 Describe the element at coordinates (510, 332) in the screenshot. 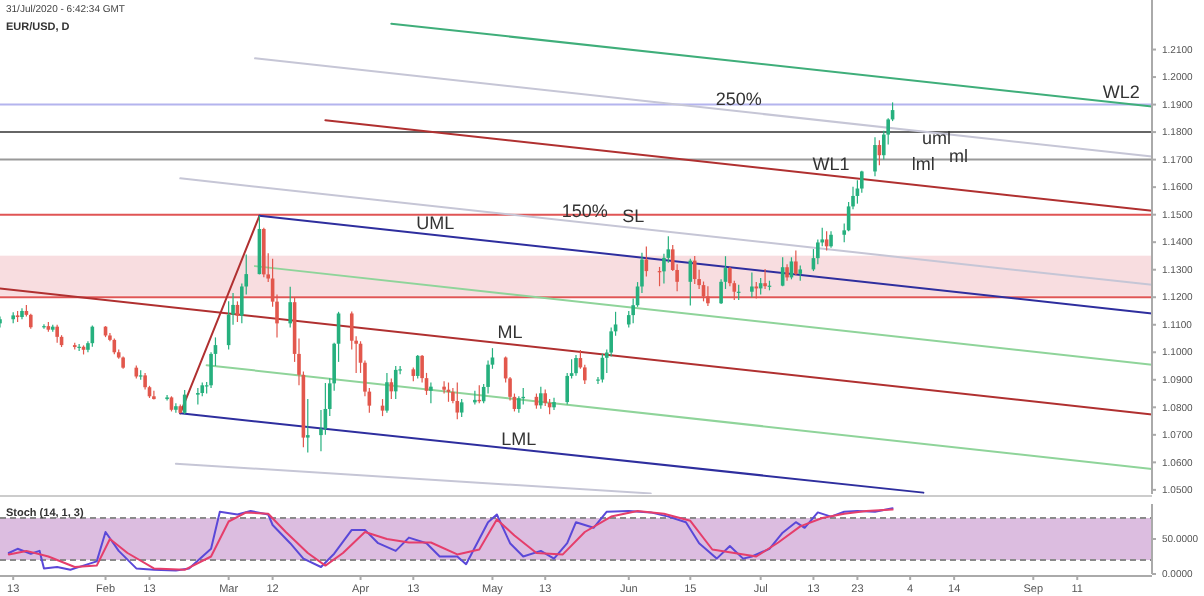

I see `annotation: ML` at that location.